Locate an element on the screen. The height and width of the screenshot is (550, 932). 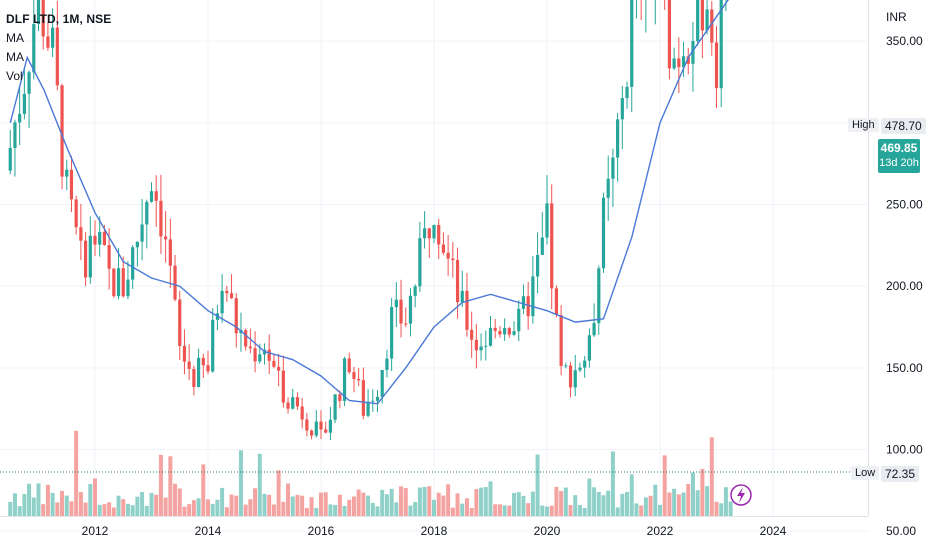
symbol-title: DLF LTD, 1M, NSE is located at coordinates (59, 19).